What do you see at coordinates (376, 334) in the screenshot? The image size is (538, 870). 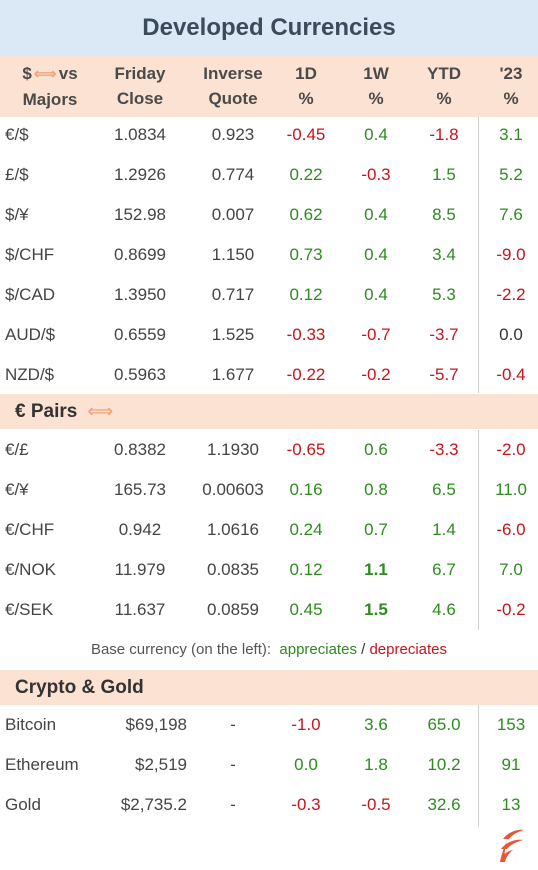 I see `change-1w-cell: -0.7` at bounding box center [376, 334].